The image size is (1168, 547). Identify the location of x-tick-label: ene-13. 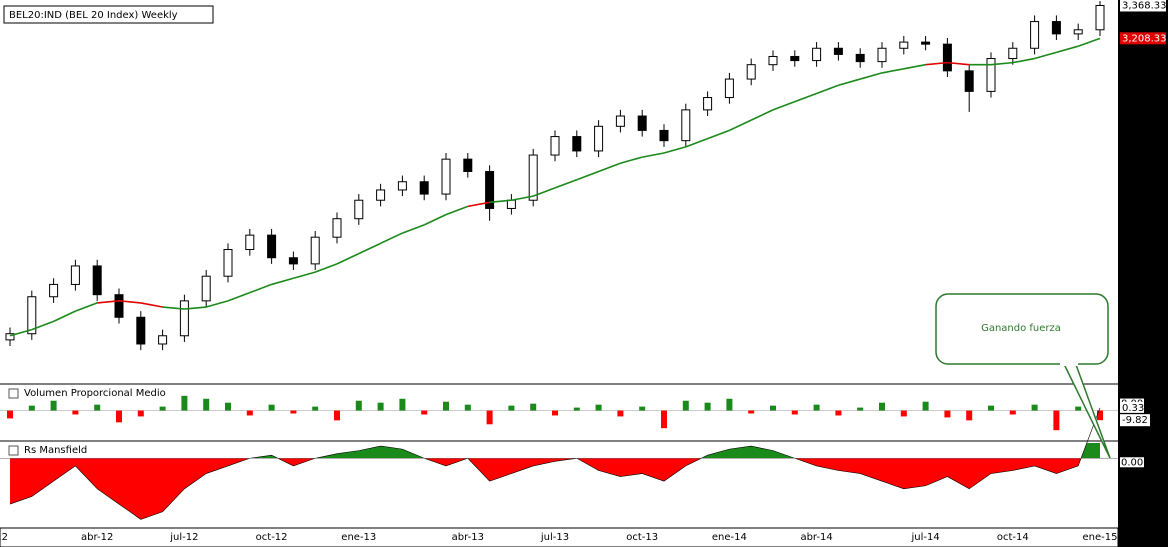
(358, 537).